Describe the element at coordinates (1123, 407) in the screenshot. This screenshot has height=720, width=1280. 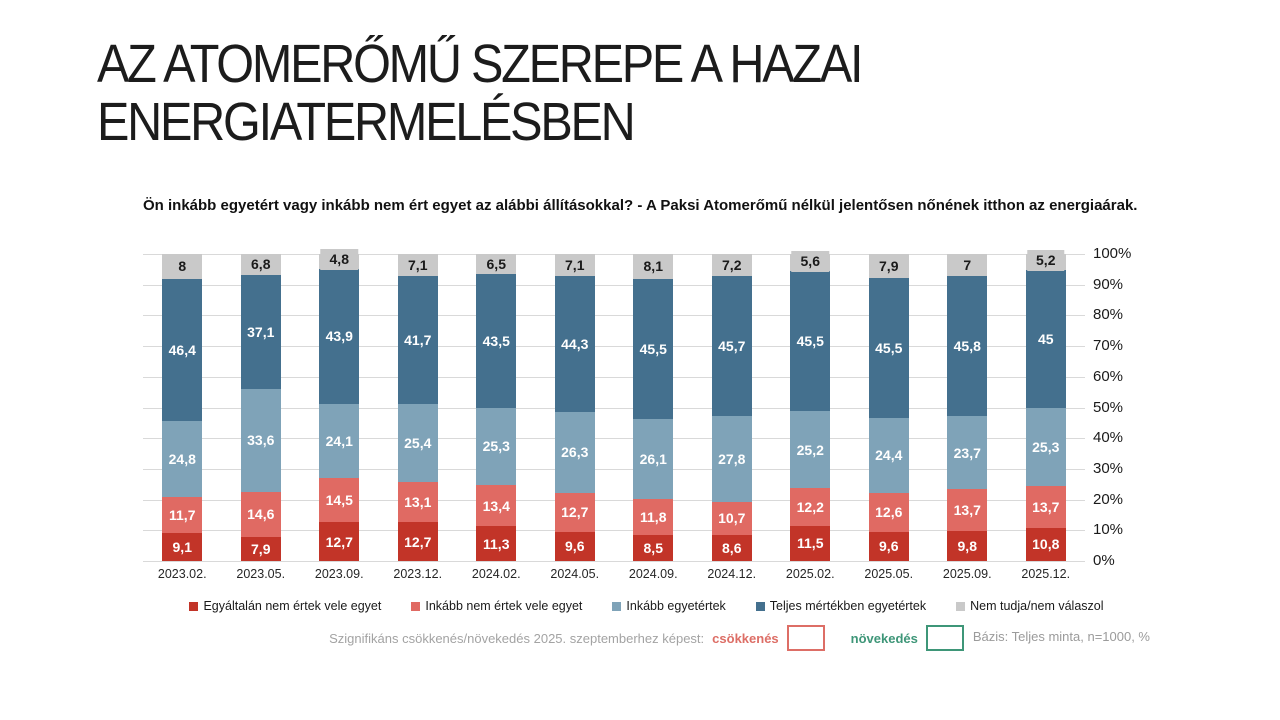
I see `y-axis: 100% 90% 80% 70% 60% 50% 40% 30% 20% 10% 0%` at that location.